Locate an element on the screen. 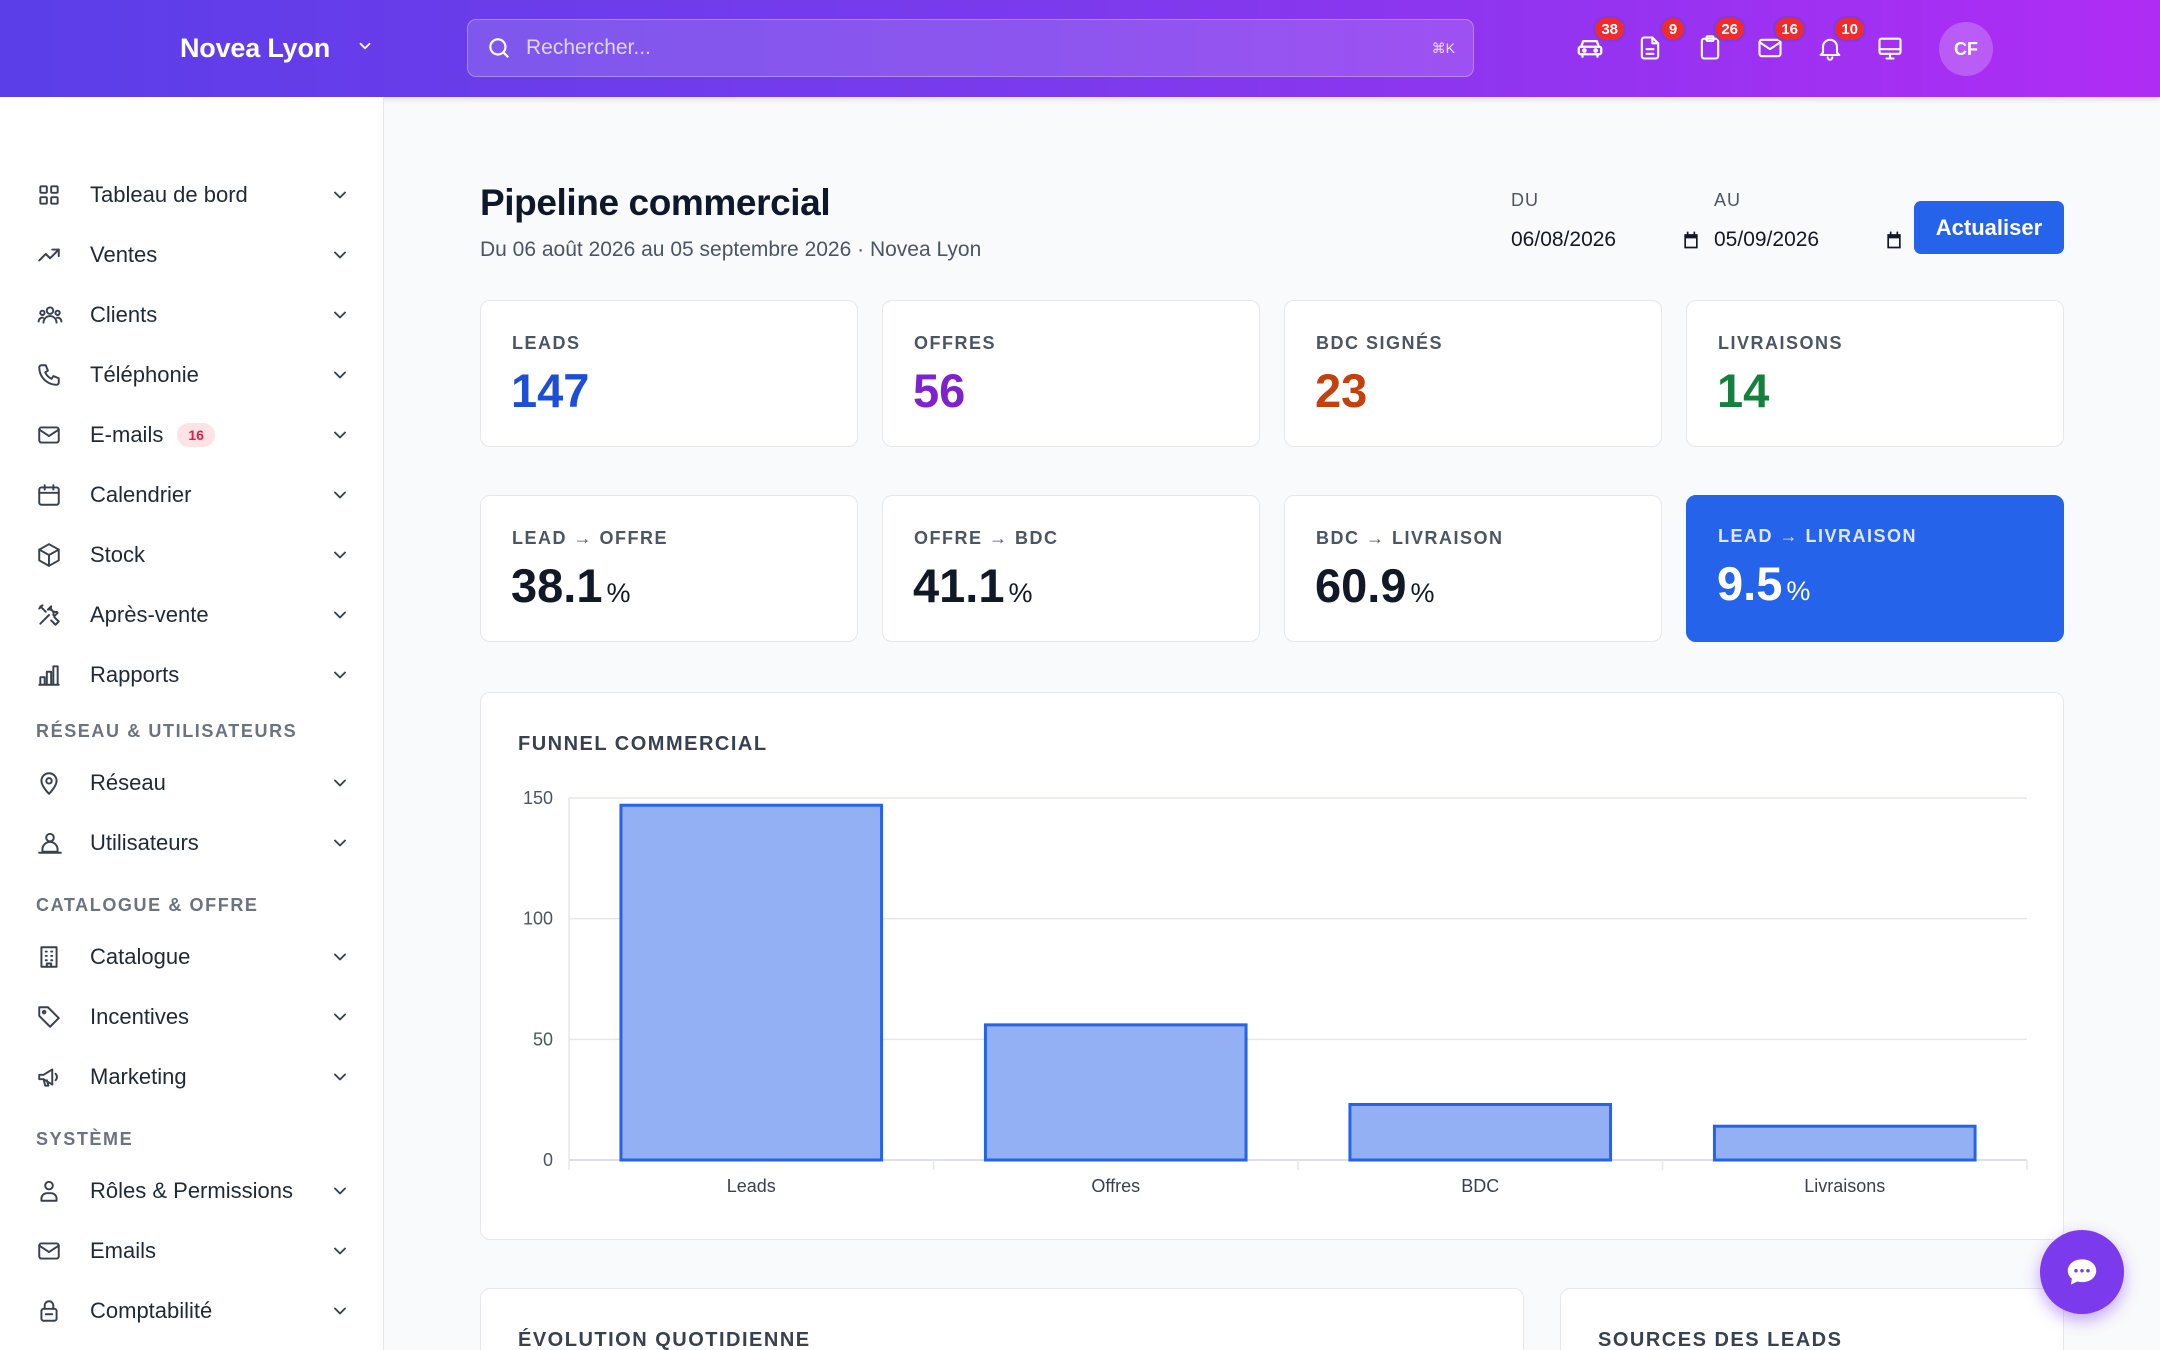 The height and width of the screenshot is (1350, 2160). x-tick-label: BDC is located at coordinates (1480, 1186).